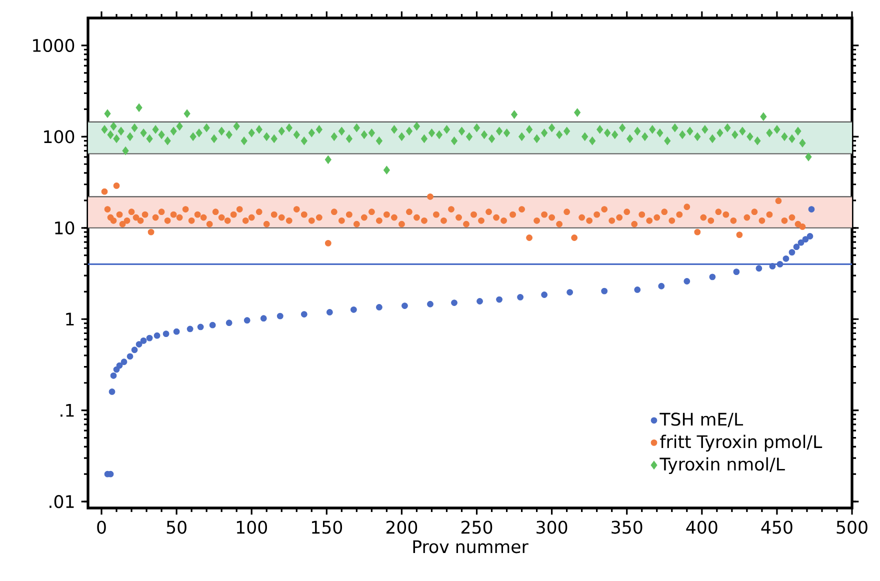 This screenshot has height=581, width=880. Describe the element at coordinates (176, 527) in the screenshot. I see `x-tick-label: 50` at that location.